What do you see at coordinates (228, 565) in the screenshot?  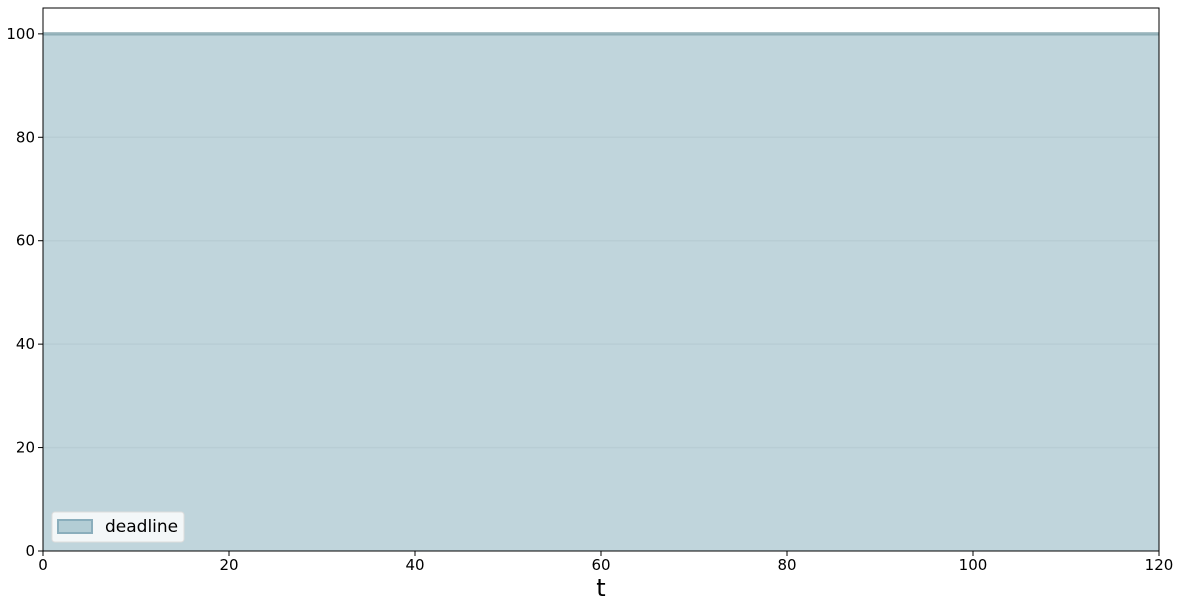 I see `x-tick-label: 20` at bounding box center [228, 565].